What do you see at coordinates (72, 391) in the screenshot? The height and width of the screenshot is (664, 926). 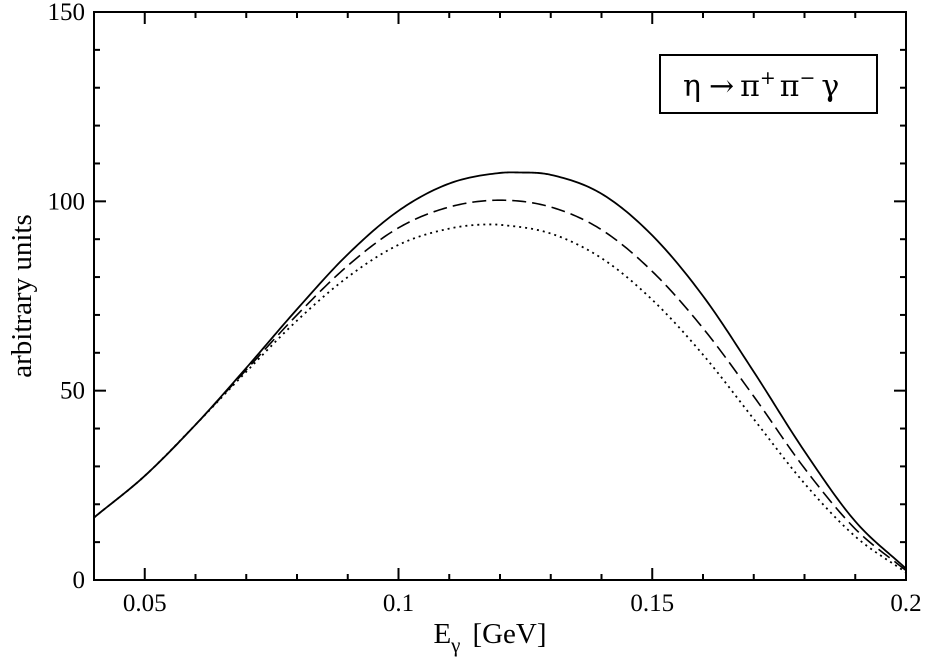 I see `y-tick-label: 50` at bounding box center [72, 391].